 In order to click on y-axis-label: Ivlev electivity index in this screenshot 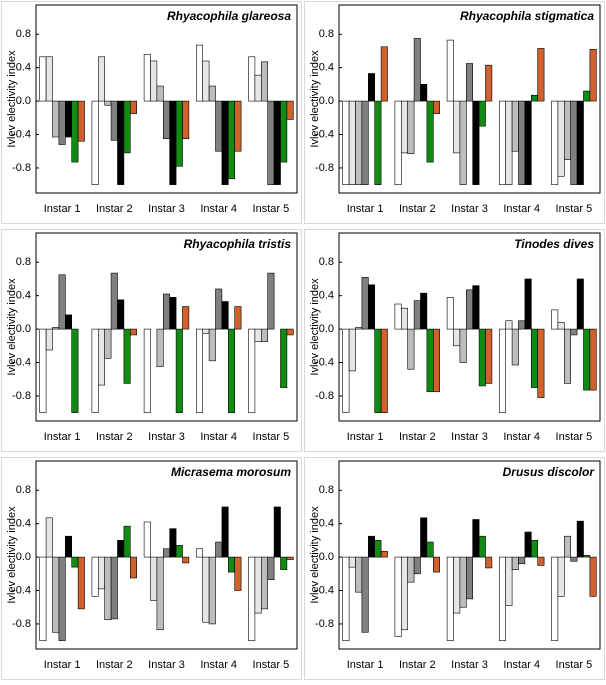, I will do `click(315, 99)`.